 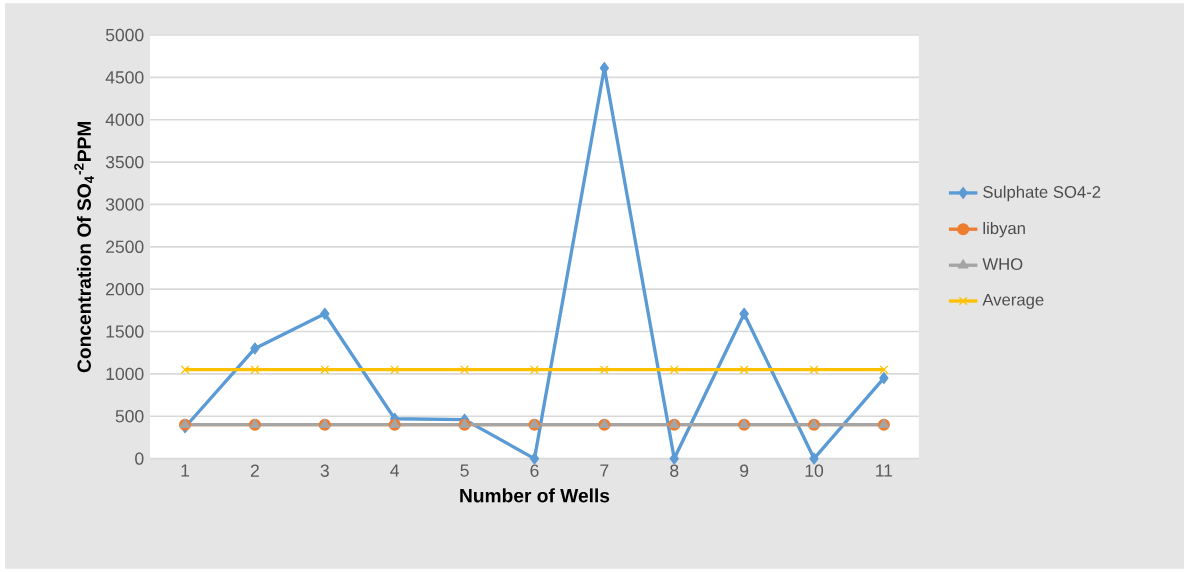 I want to click on x-tick-label: 3, so click(x=324, y=470).